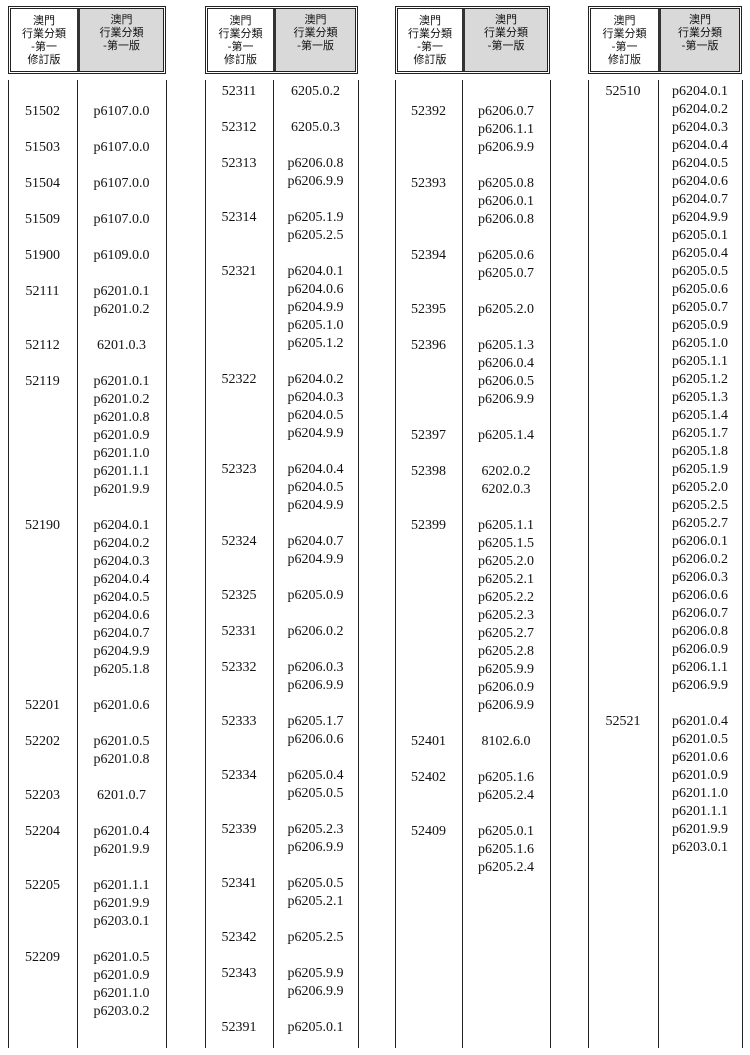 The width and height of the screenshot is (750, 1055). Describe the element at coordinates (121, 903) in the screenshot. I see `first-edition-code: p6201.9.9` at that location.